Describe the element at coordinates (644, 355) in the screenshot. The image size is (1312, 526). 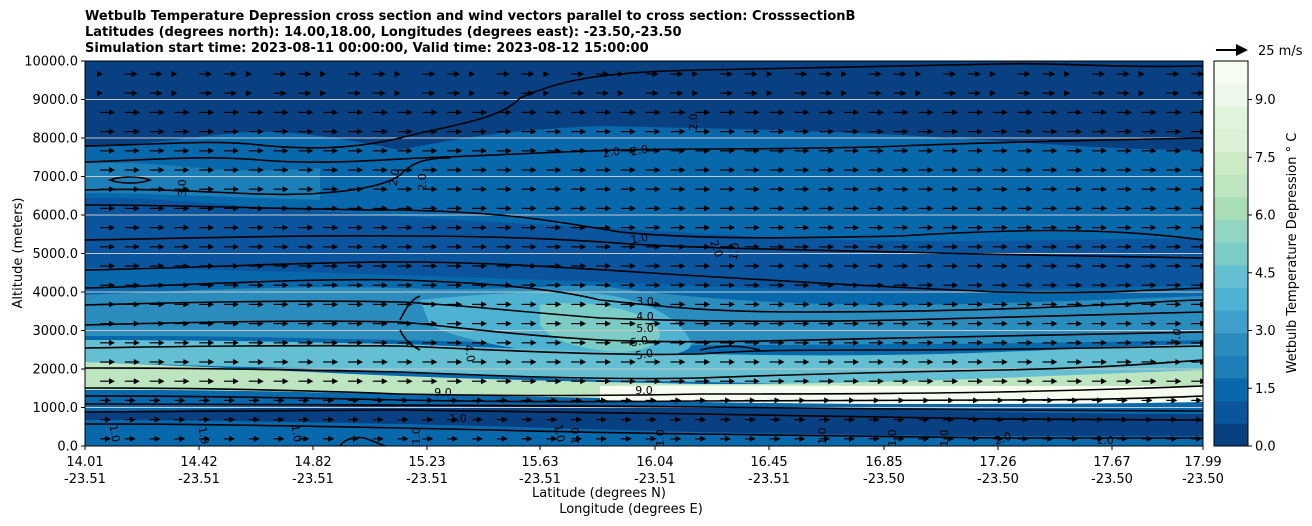
I see `contour-label: 5.0` at that location.